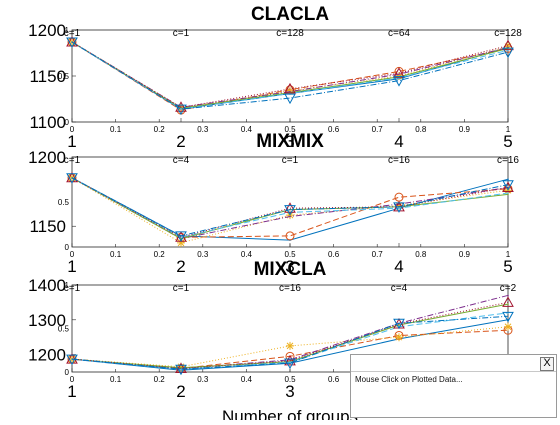 The height and width of the screenshot is (425, 560). I want to click on y-tick-label: 1400, so click(47, 285).